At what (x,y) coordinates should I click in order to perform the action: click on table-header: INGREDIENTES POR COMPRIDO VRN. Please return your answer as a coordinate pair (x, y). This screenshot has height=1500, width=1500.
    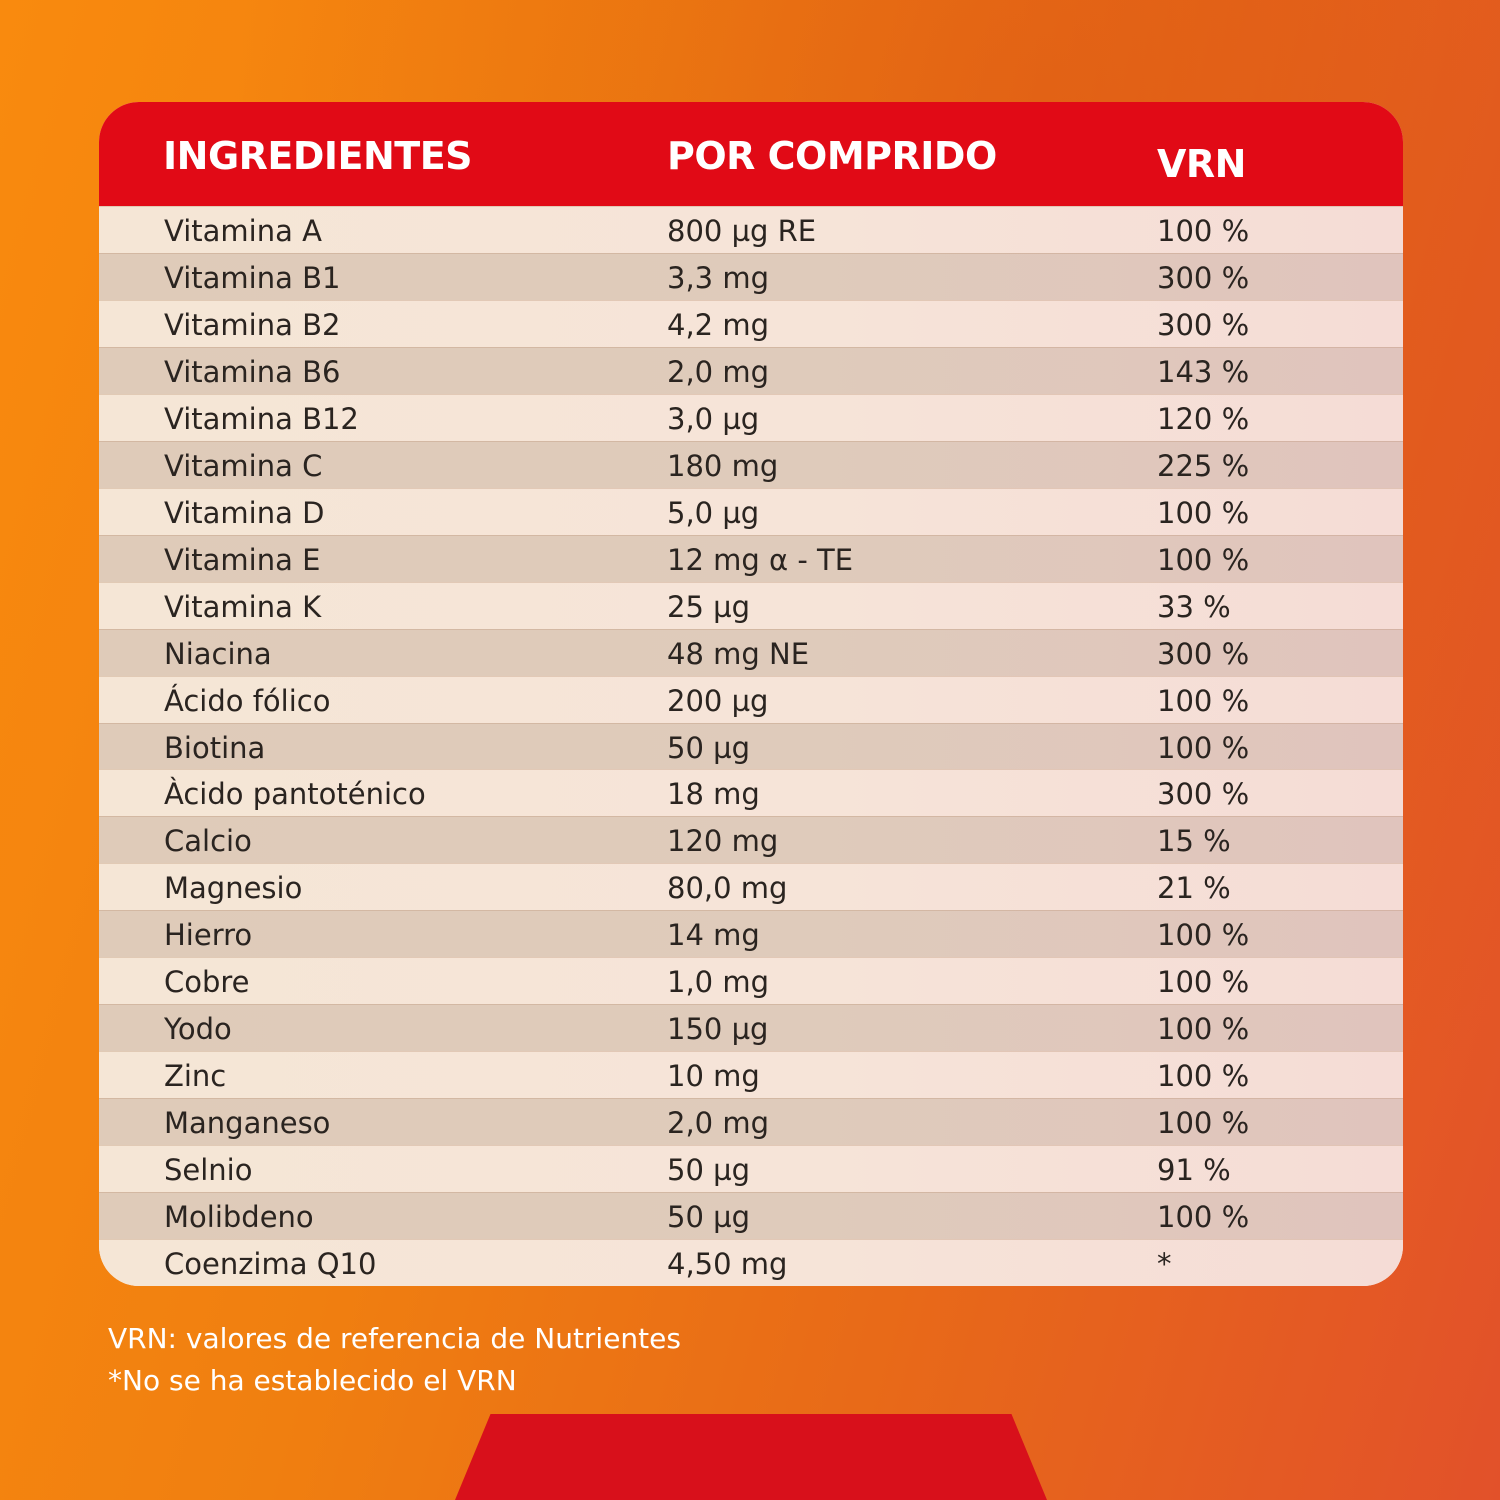
    Looking at the image, I should click on (751, 154).